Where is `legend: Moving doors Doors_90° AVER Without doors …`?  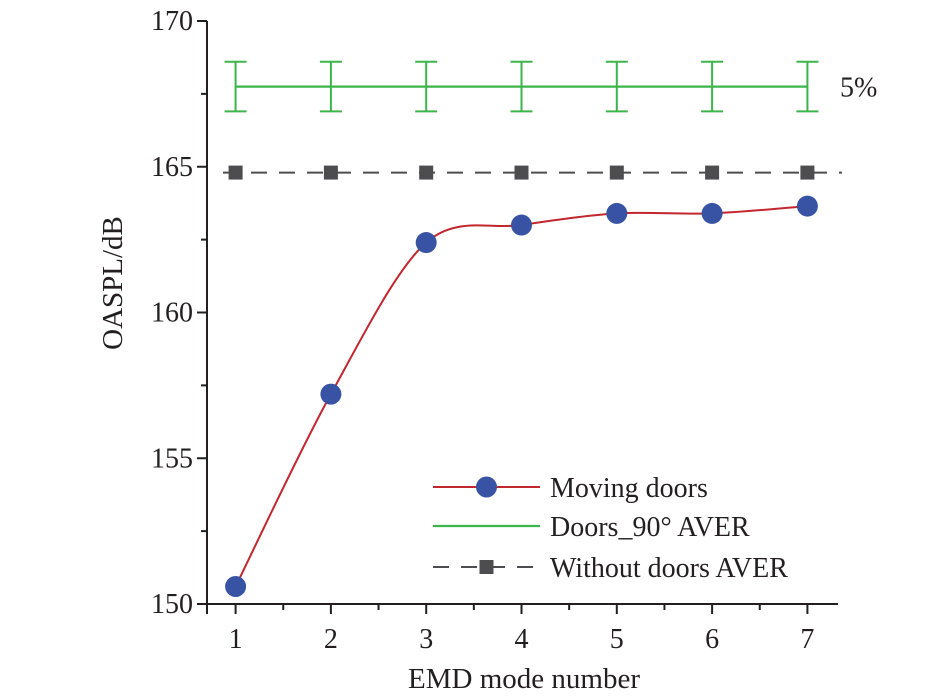 legend: Moving doors Doors_90° AVER Without doors … is located at coordinates (610, 528).